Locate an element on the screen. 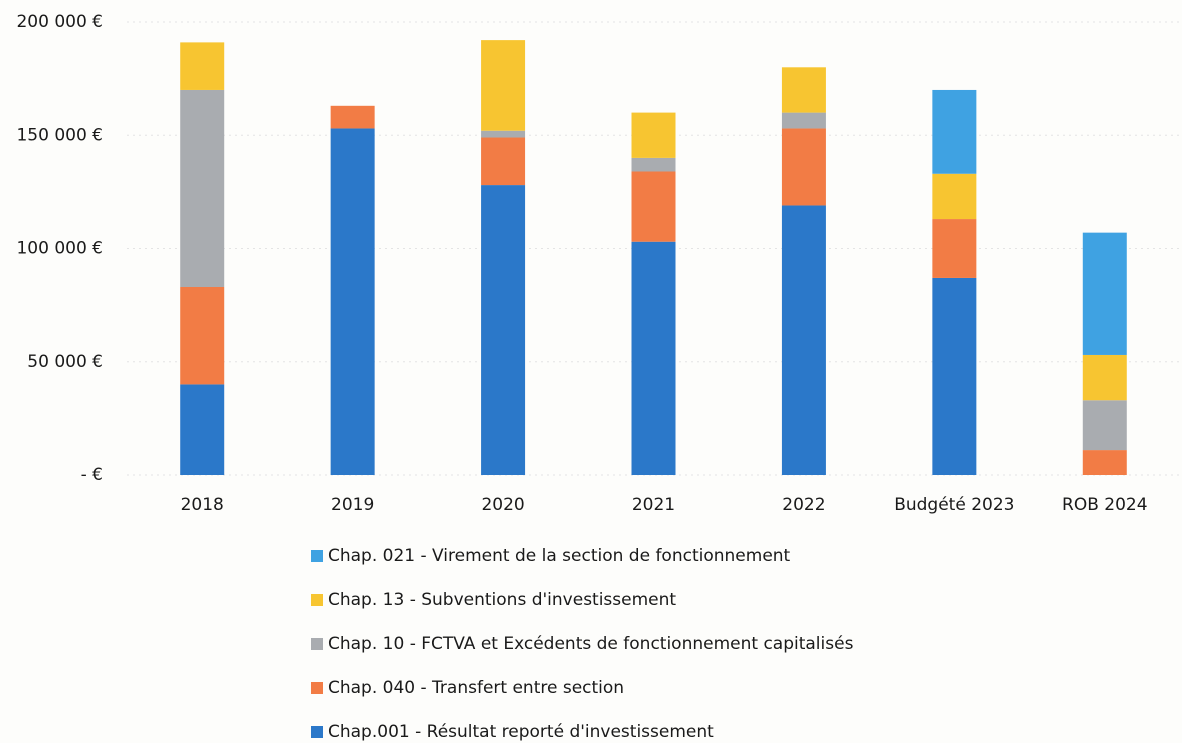  x-tick-label: 2018 is located at coordinates (202, 505).